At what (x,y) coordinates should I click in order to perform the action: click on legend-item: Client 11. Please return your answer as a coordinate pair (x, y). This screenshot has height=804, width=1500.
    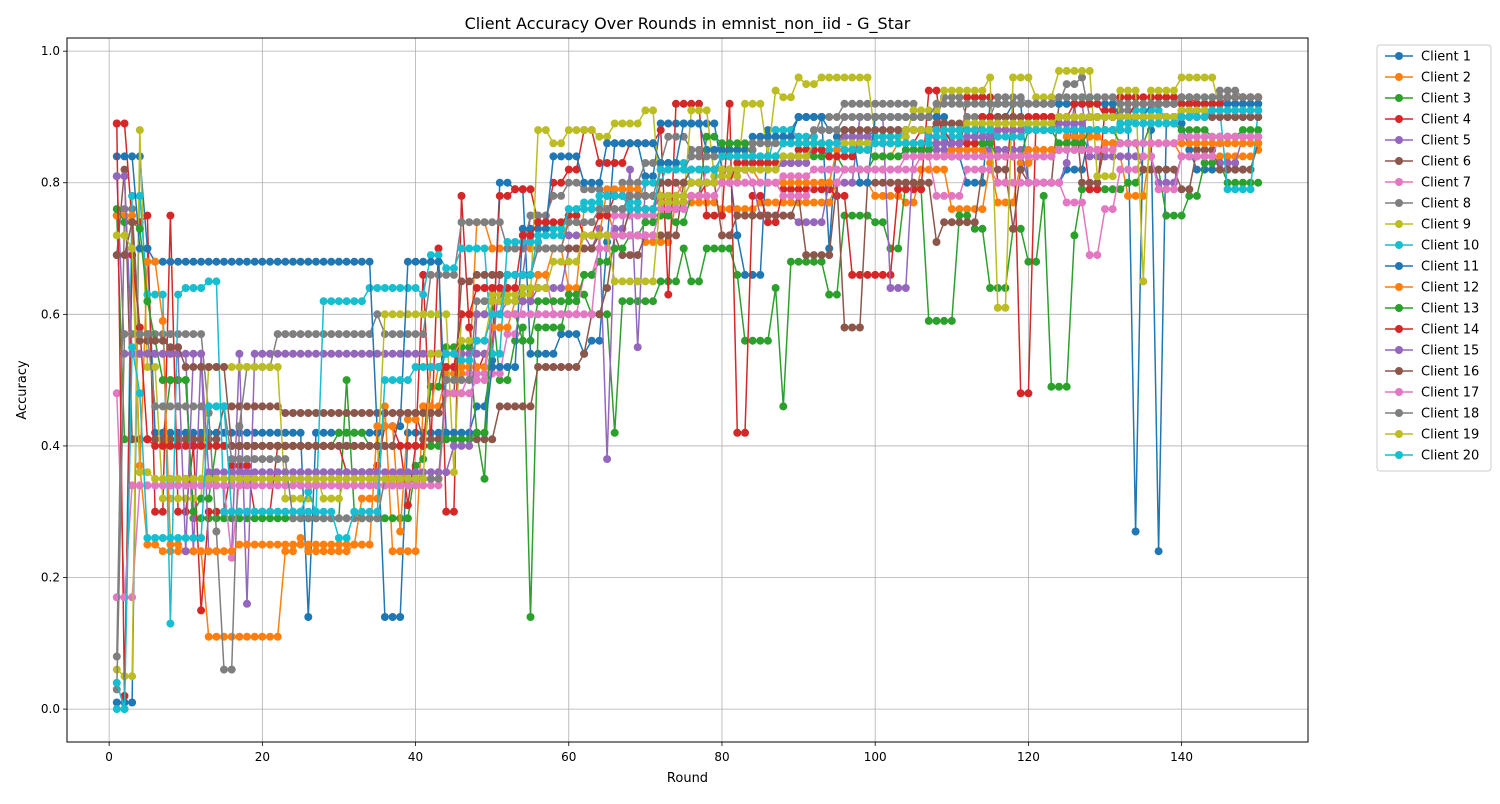
    Looking at the image, I should click on (1432, 267).